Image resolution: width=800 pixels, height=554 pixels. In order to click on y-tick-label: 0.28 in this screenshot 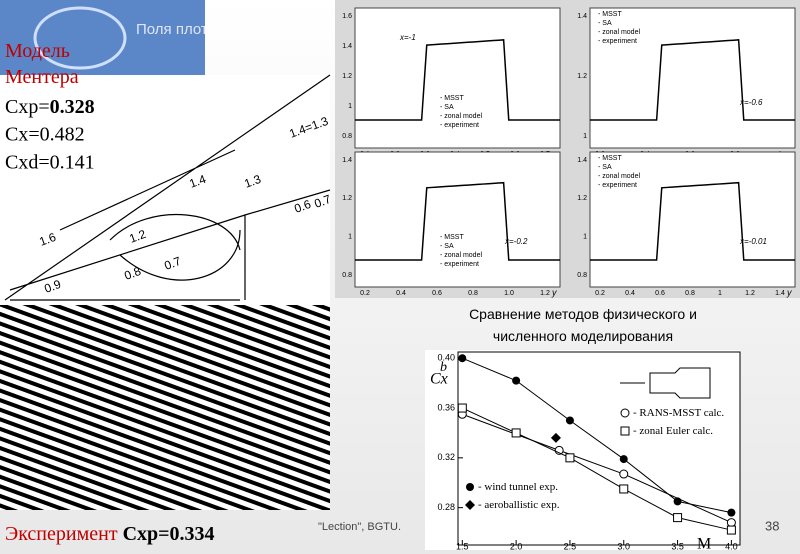, I will do `click(446, 507)`.